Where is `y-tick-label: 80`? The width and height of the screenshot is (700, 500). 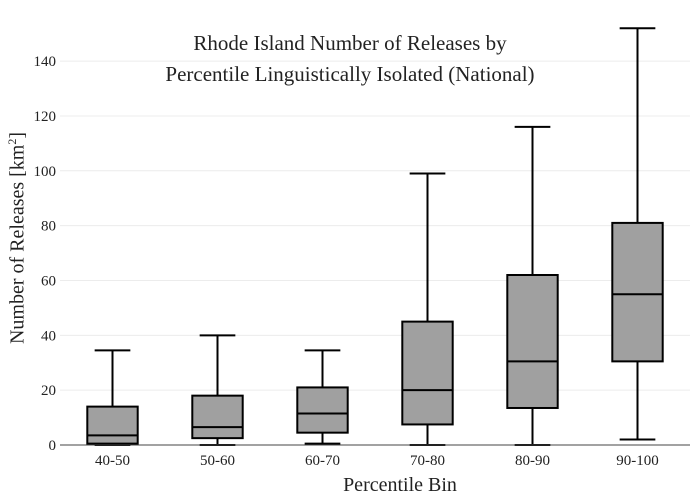
y-tick-label: 80 is located at coordinates (48, 227).